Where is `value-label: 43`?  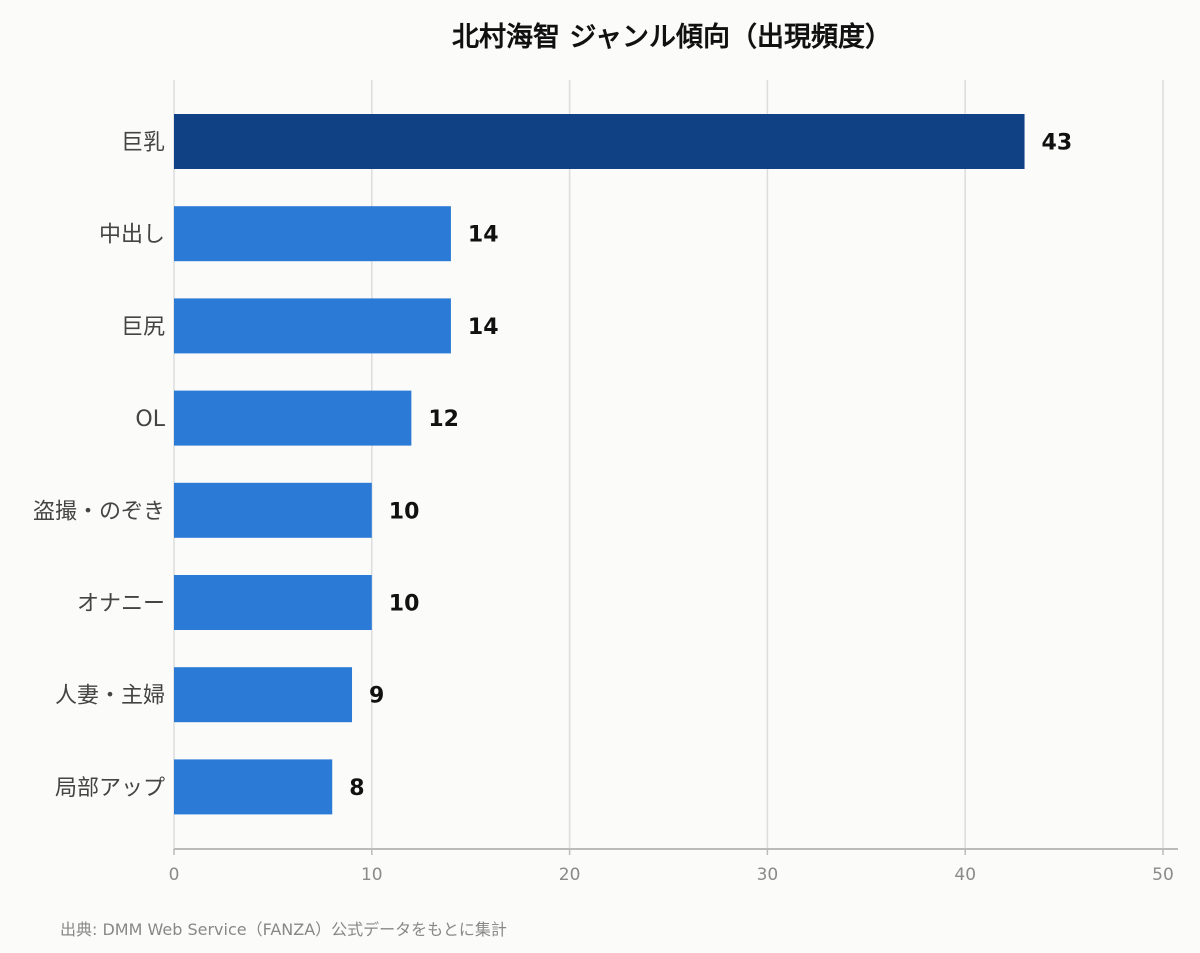
value-label: 43 is located at coordinates (1057, 143).